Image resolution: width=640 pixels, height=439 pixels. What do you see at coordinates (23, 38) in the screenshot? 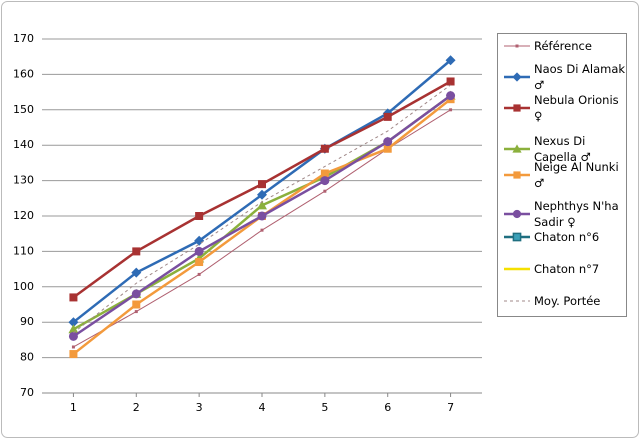
I see `y-tick-label: 170` at bounding box center [23, 38].